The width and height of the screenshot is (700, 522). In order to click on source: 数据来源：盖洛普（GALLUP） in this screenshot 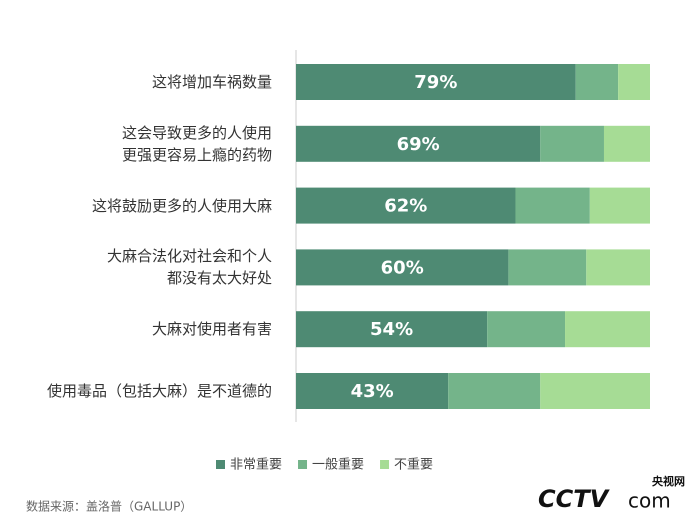, I will do `click(109, 506)`.